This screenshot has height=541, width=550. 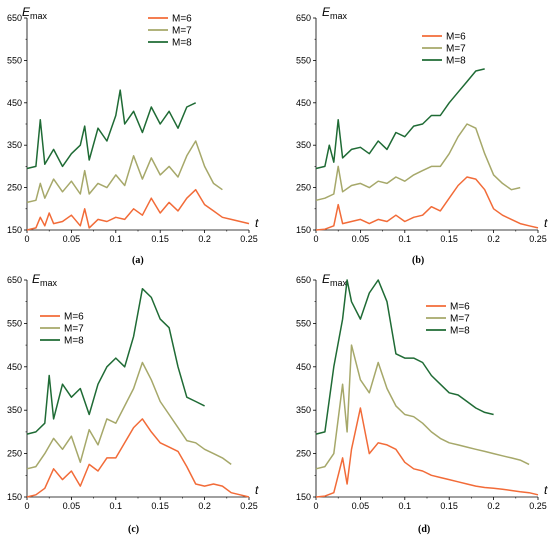 I want to click on panel-label: (d), so click(x=424, y=529).